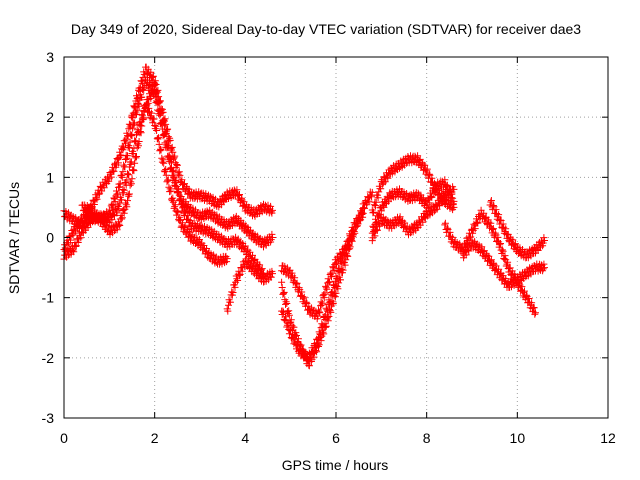 The width and height of the screenshot is (640, 480). What do you see at coordinates (335, 465) in the screenshot?
I see `x-axis-label: GPS time / hours` at bounding box center [335, 465].